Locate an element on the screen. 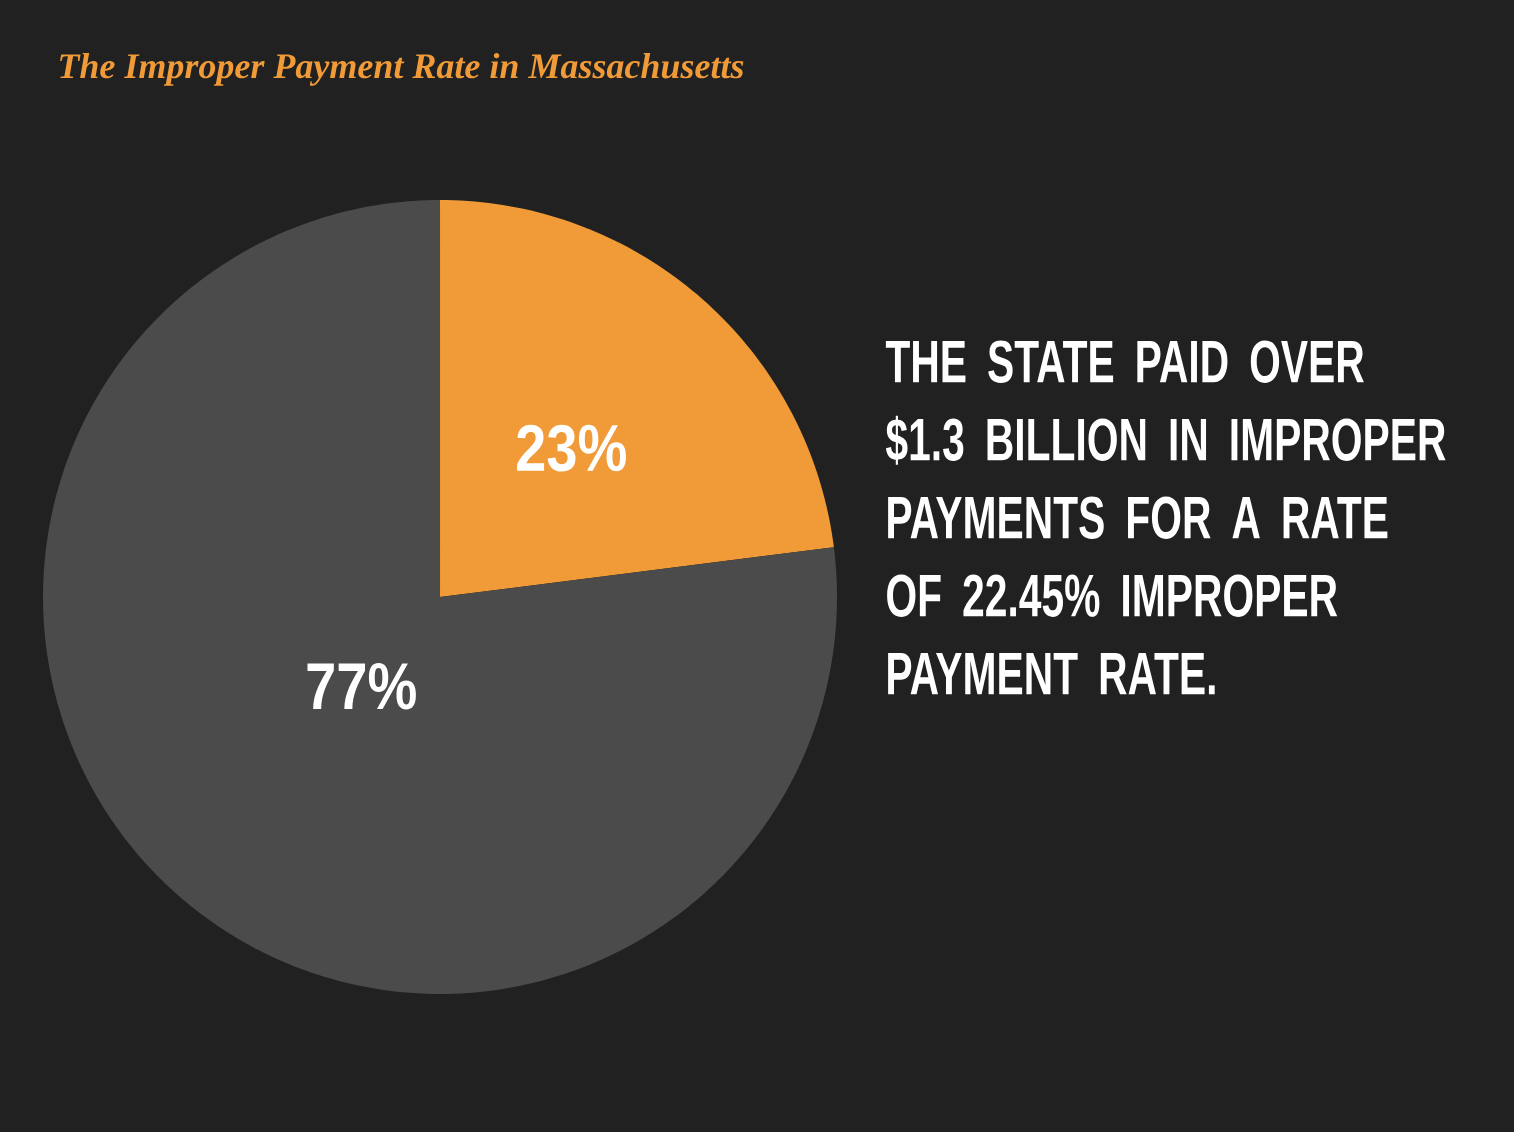  text: THE STATE PAID OVER $1.3 BILLION IN IMPROPER PAYMENTS FOR A RATE OF 22.45% IMPROPER PAYMENT RATE. is located at coordinates (1165, 517).